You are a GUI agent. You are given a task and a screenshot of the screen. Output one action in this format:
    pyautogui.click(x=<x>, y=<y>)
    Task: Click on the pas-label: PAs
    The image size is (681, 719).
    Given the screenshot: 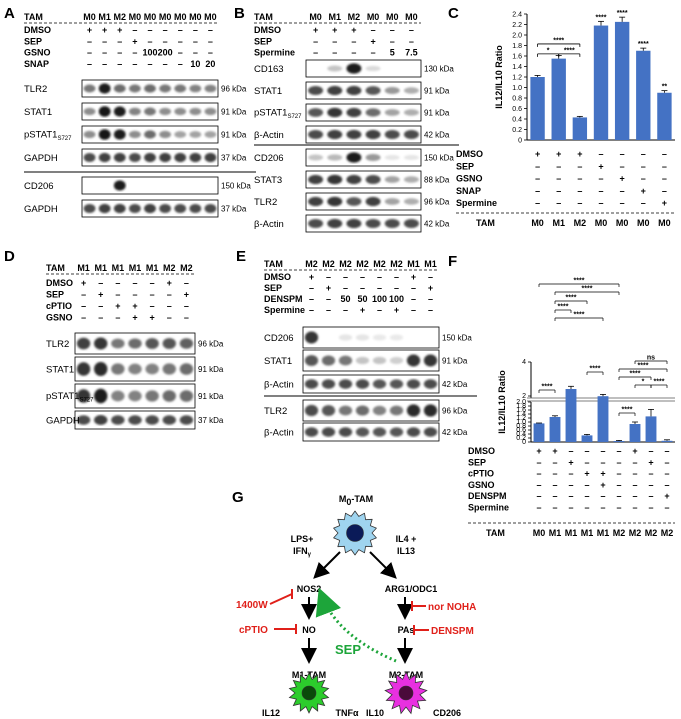 What is the action you would take?
    pyautogui.click(x=406, y=630)
    